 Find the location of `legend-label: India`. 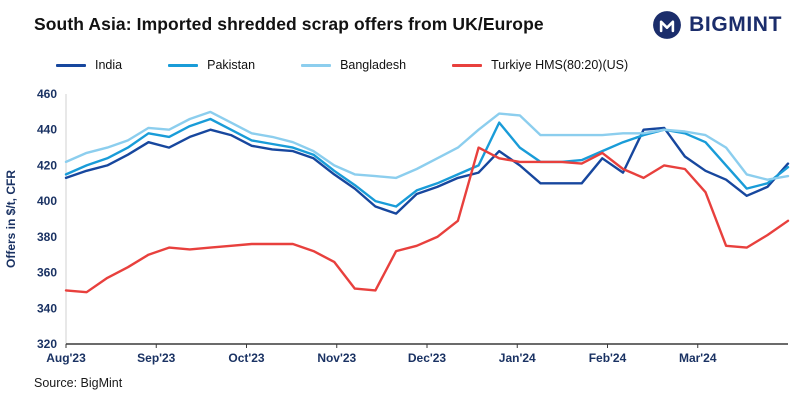

legend-label: India is located at coordinates (109, 65).